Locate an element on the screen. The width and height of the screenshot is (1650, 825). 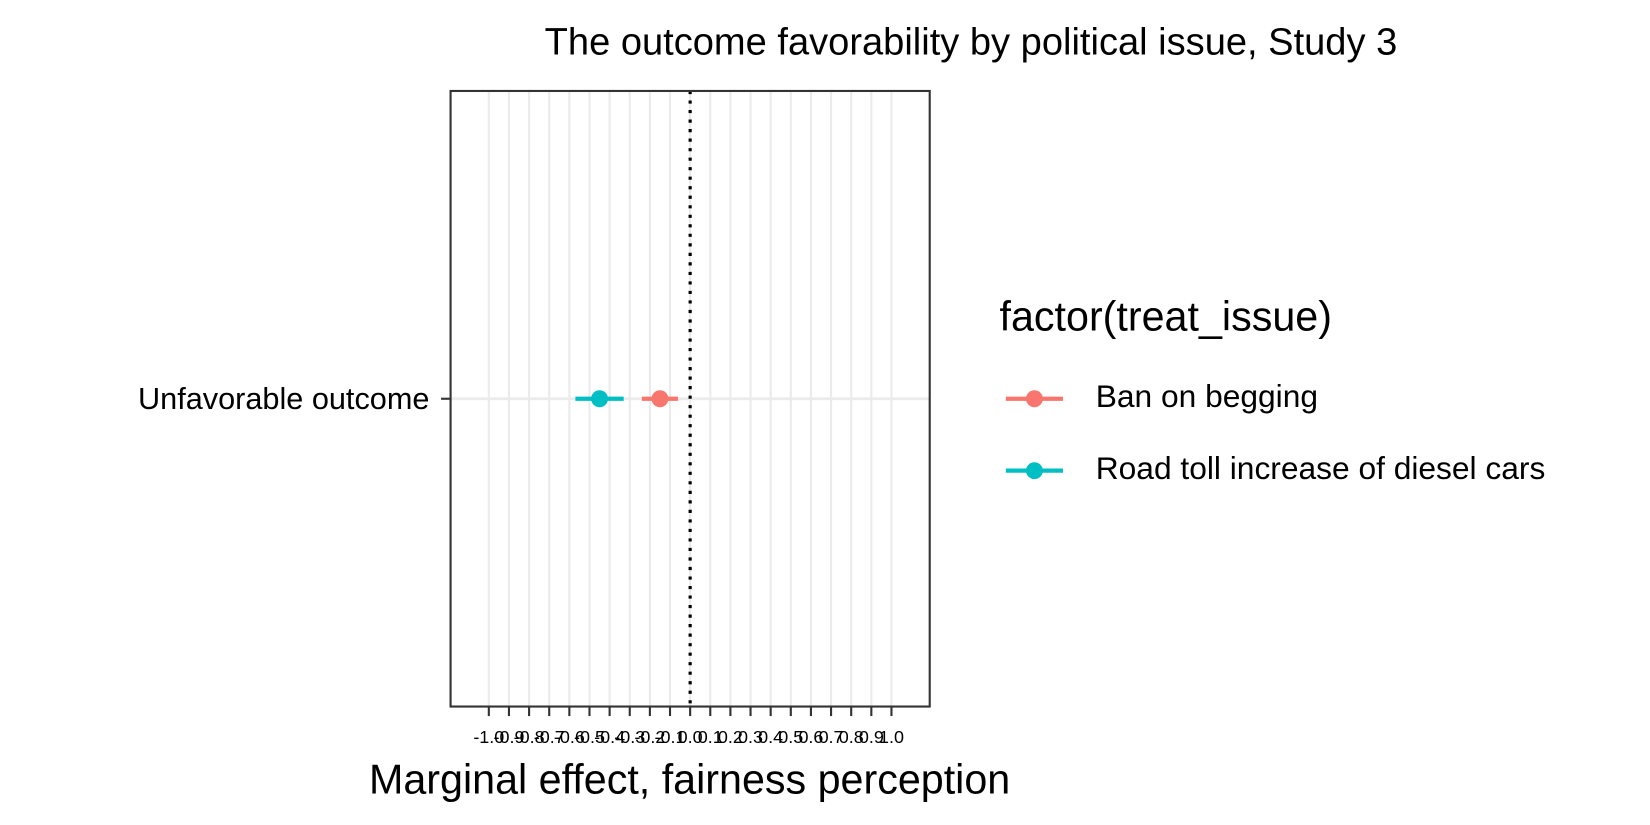
legend-title: factor(treat_issue) is located at coordinates (1166, 316).